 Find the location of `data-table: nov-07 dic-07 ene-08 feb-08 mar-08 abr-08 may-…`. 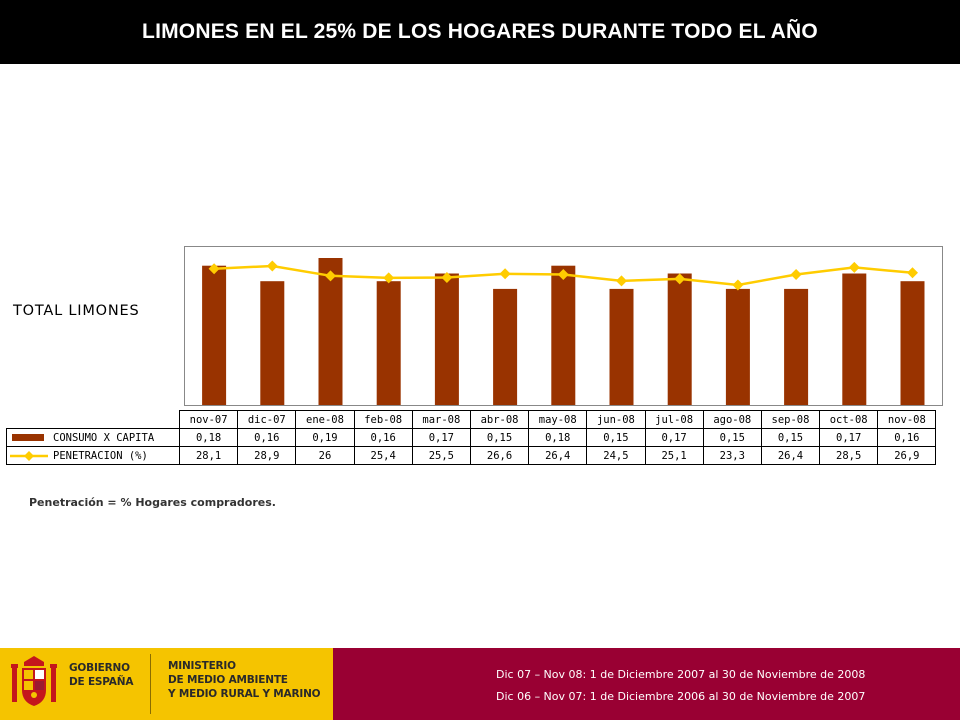

data-table: nov-07 dic-07 ene-08 feb-08 mar-08 abr-08 may-… is located at coordinates (471, 437).